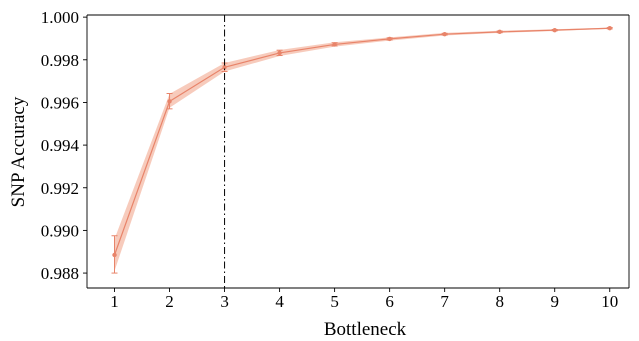 The width and height of the screenshot is (639, 341). I want to click on x-tick-label: 2, so click(169, 301).